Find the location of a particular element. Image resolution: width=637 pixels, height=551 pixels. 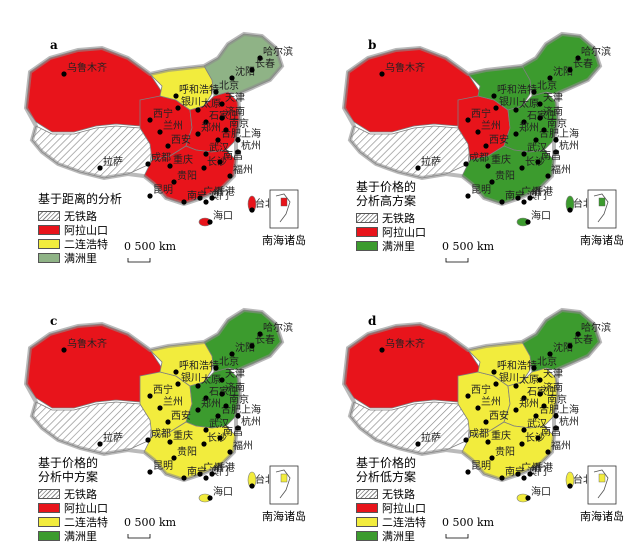

city-label: 西安 is located at coordinates (181, 139).